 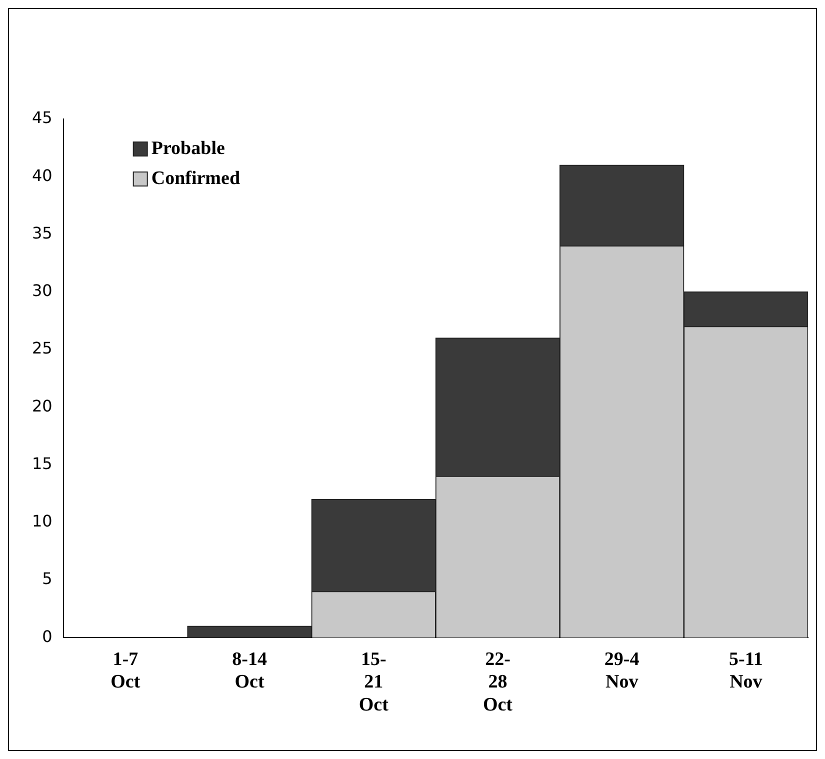 What do you see at coordinates (746, 670) in the screenshot?
I see `x-tick-label: 5-11 Nov` at bounding box center [746, 670].